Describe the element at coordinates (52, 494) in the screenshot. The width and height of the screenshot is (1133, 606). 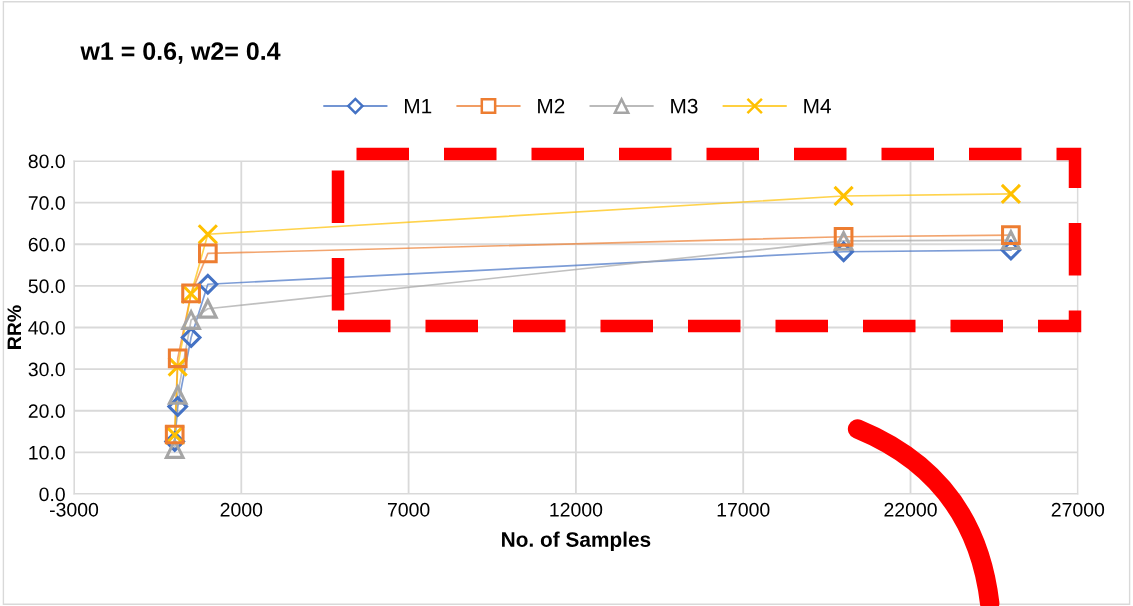
I see `y-tick-label: 0.0` at that location.